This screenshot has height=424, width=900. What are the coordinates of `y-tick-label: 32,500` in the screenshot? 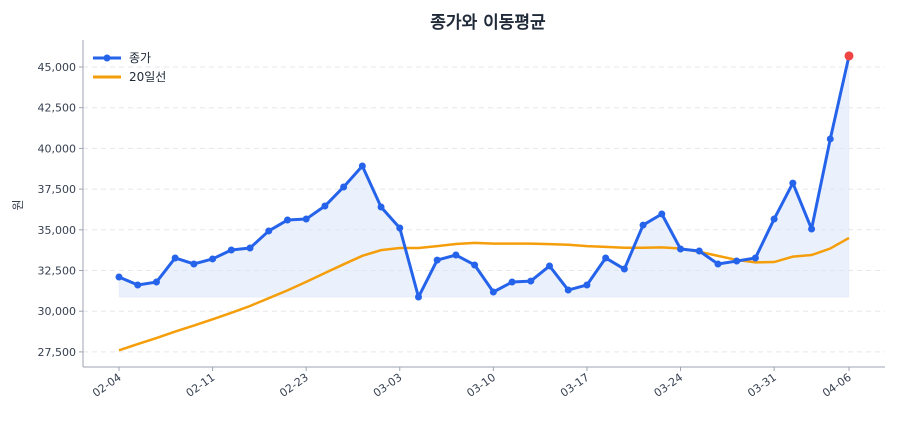 It's located at (57, 271).